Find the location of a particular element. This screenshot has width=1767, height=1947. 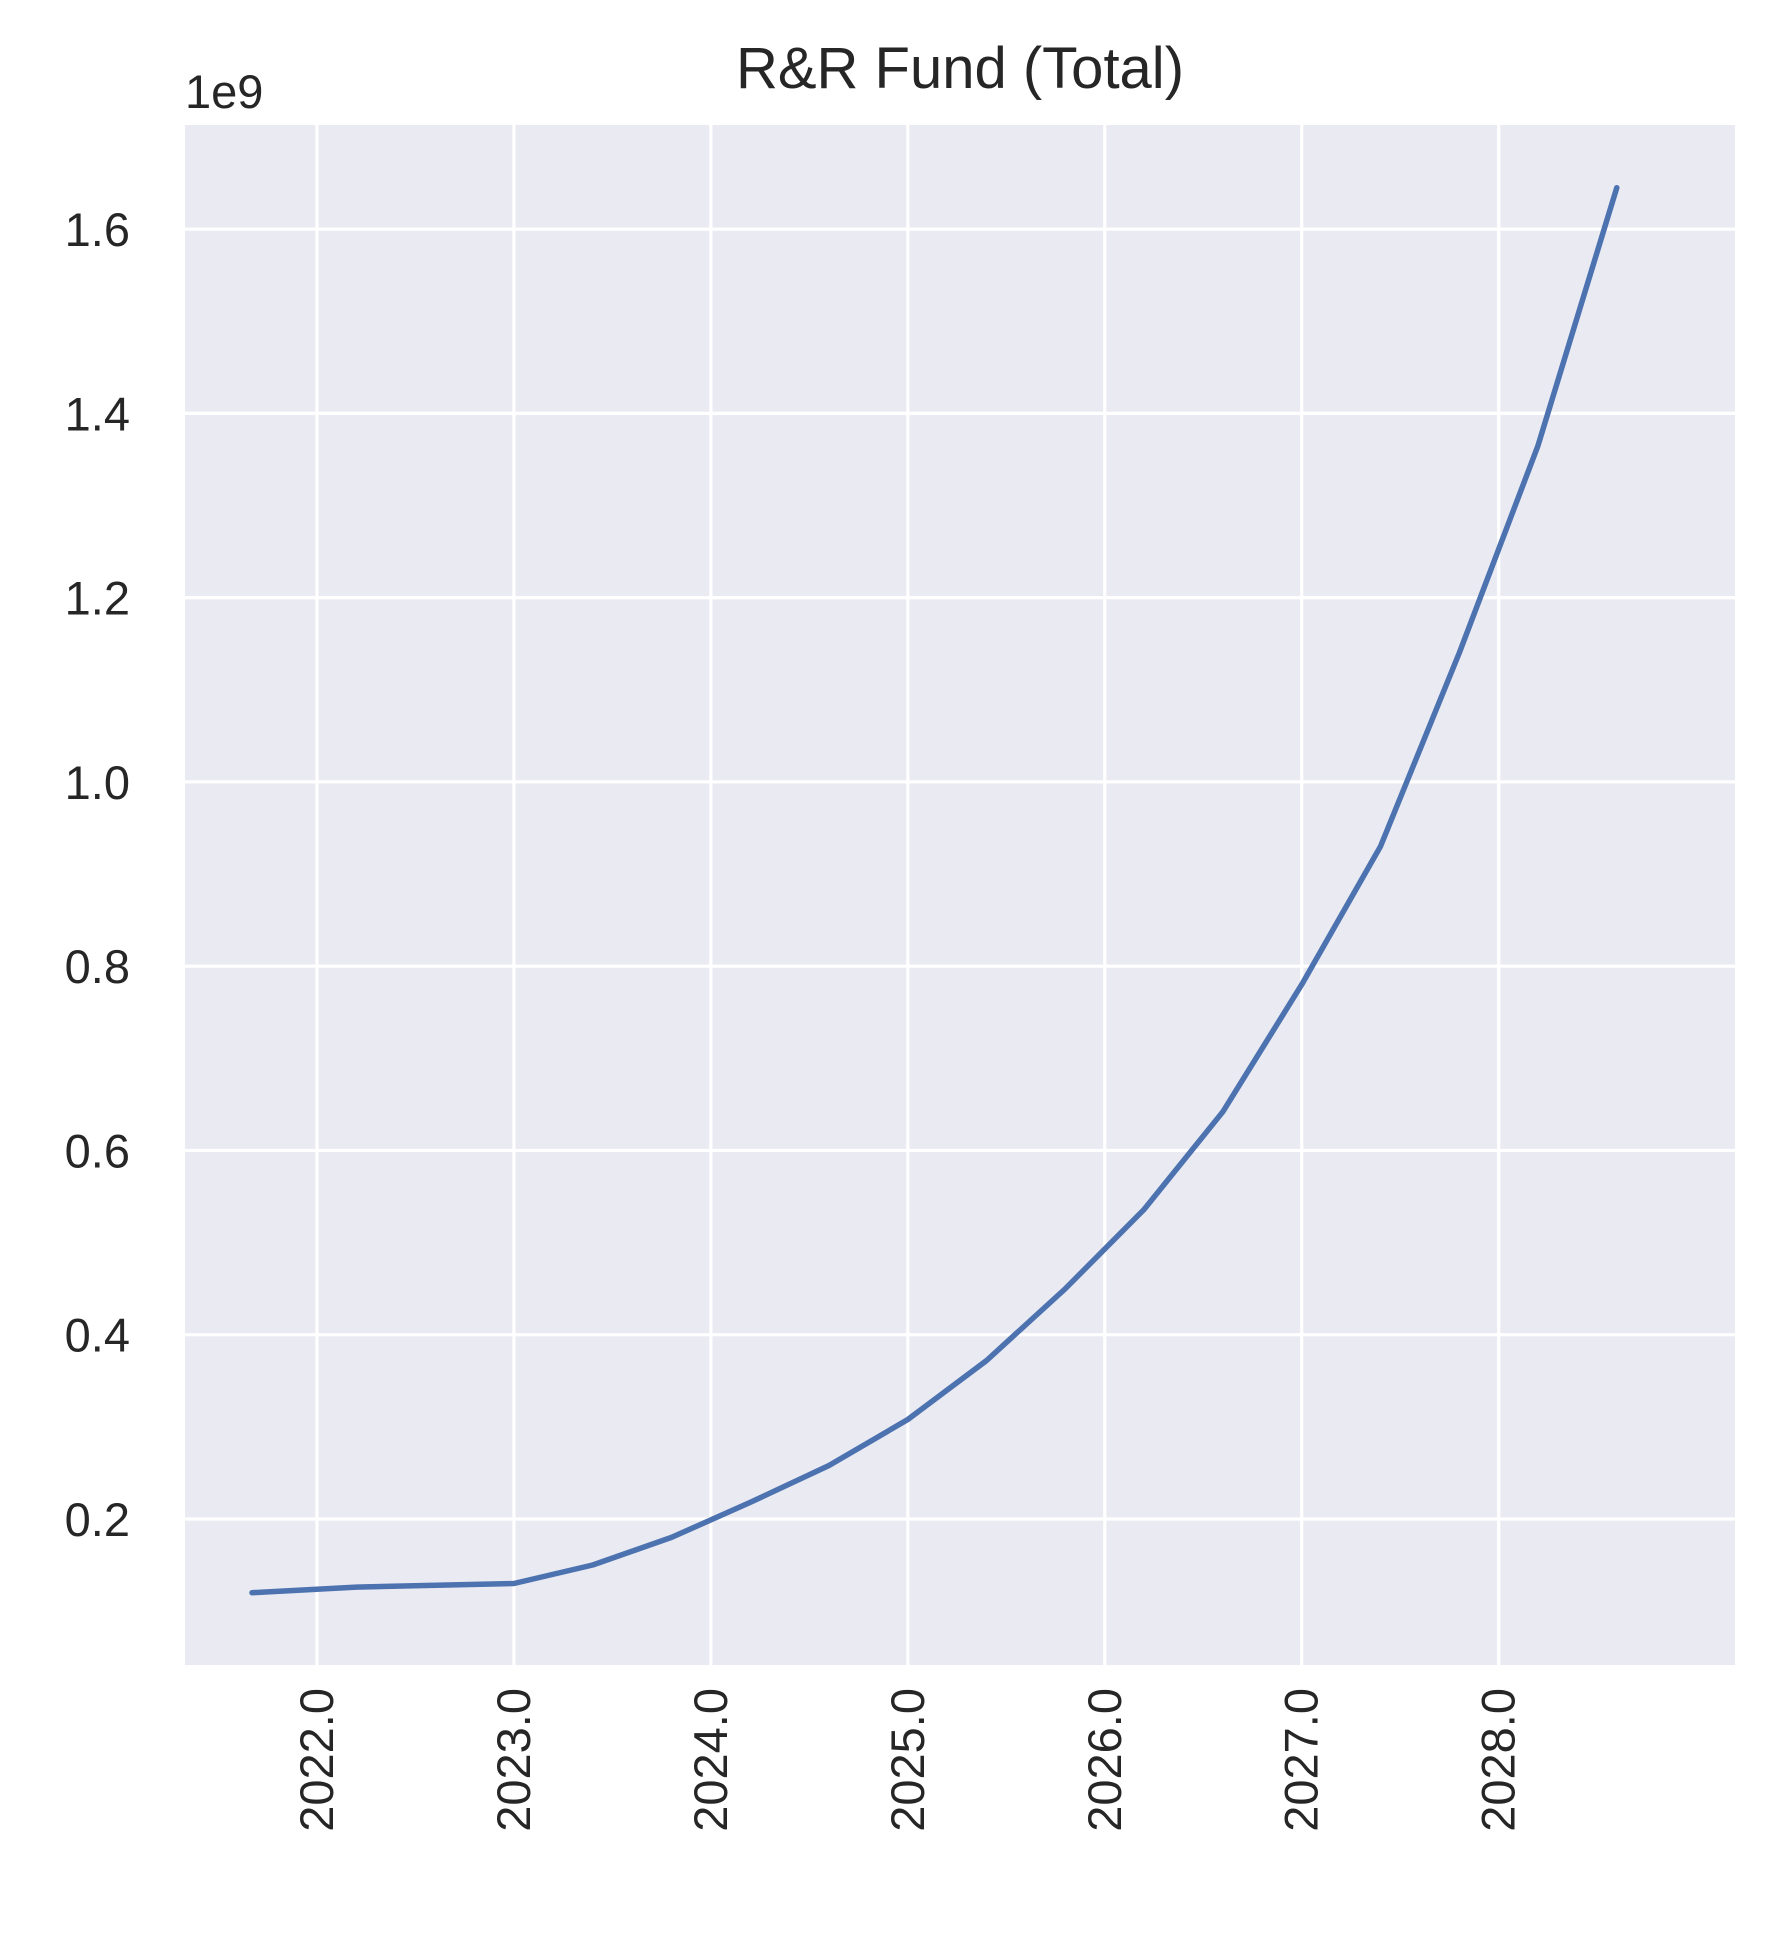

y-tick-label: 1.0 is located at coordinates (97, 782).